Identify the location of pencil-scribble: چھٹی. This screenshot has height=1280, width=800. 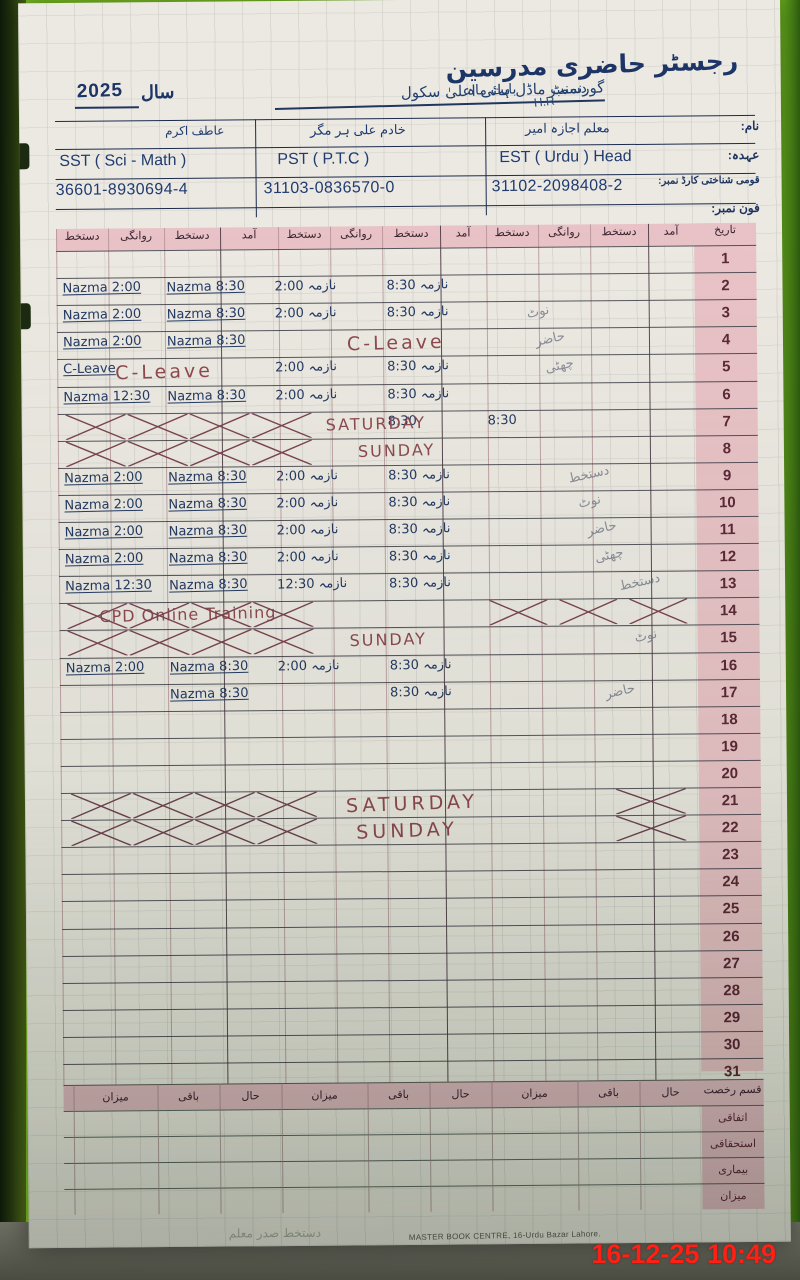
(559, 366).